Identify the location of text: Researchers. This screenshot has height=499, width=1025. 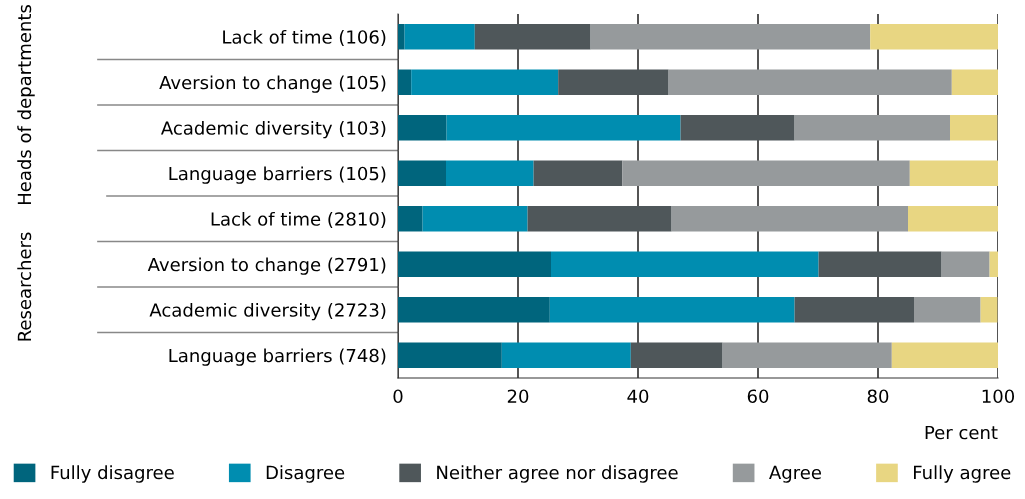
(24, 286).